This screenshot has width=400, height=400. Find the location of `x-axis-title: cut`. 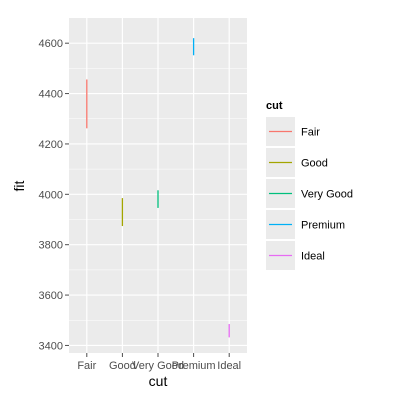

x-axis-title: cut is located at coordinates (158, 381).